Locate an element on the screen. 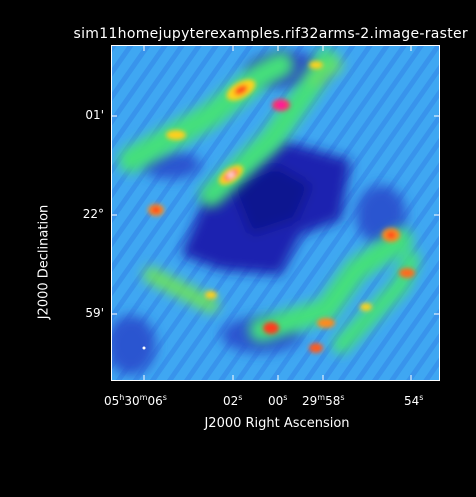  x-tick-label: 02s is located at coordinates (233, 400).